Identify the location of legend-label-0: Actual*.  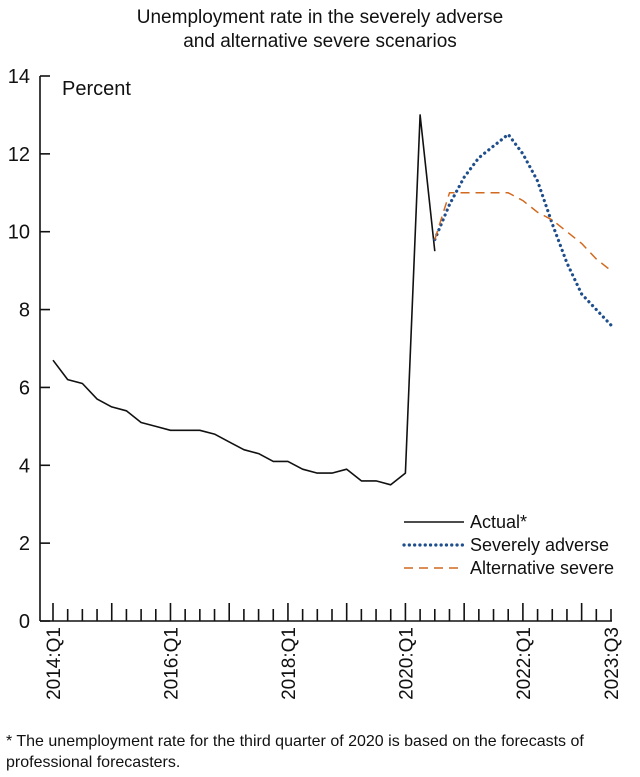
(498, 522).